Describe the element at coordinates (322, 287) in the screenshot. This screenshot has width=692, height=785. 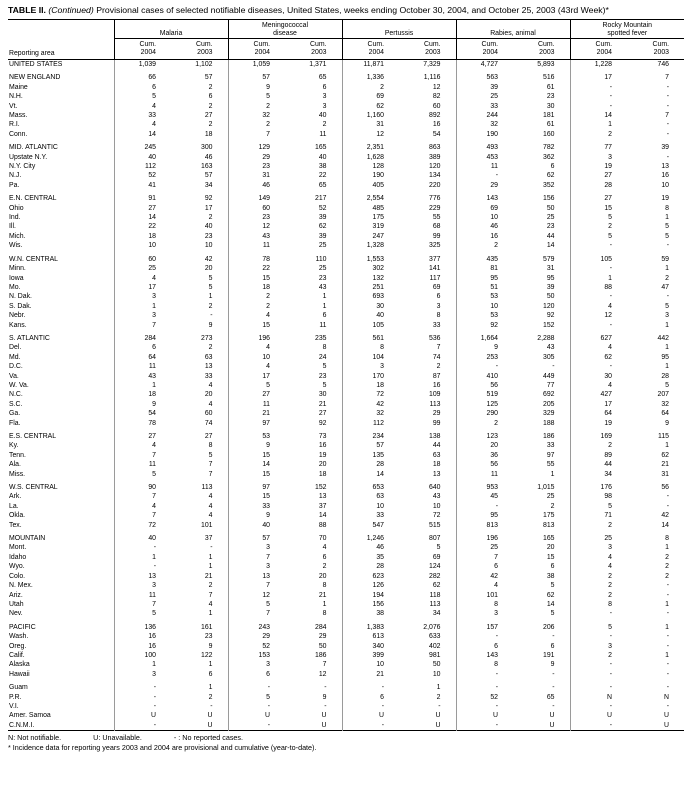
I see `value-cell: 43` at that location.